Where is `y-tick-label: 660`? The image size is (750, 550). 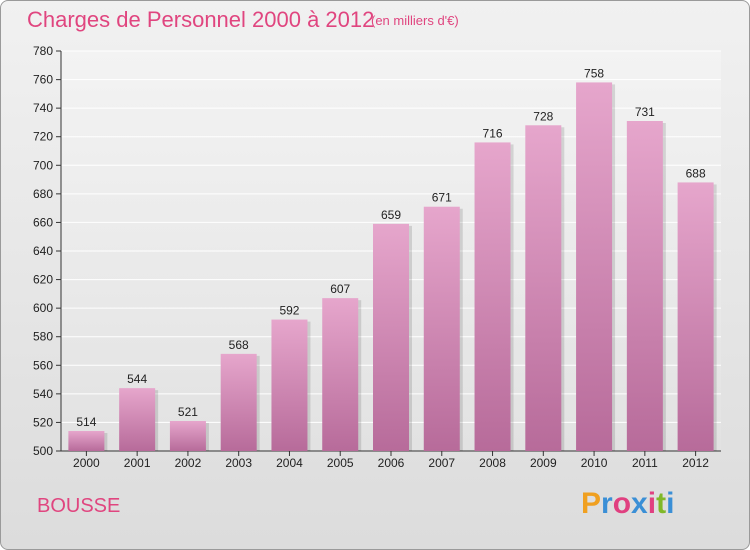
y-tick-label: 660 is located at coordinates (43, 222).